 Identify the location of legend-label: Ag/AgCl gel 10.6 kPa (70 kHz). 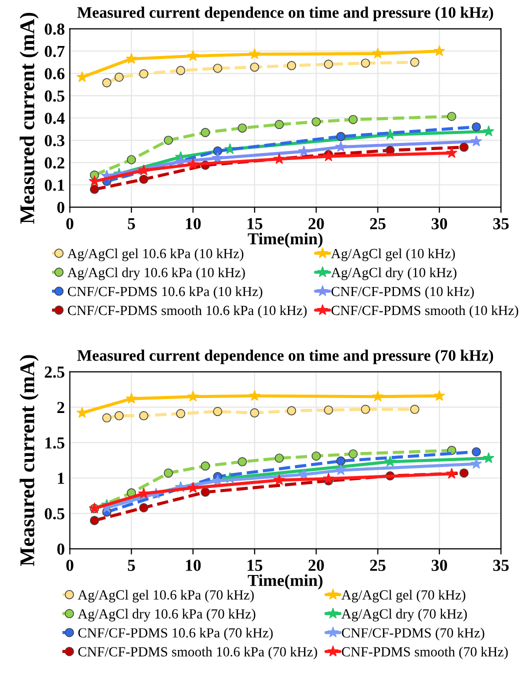
(166, 596).